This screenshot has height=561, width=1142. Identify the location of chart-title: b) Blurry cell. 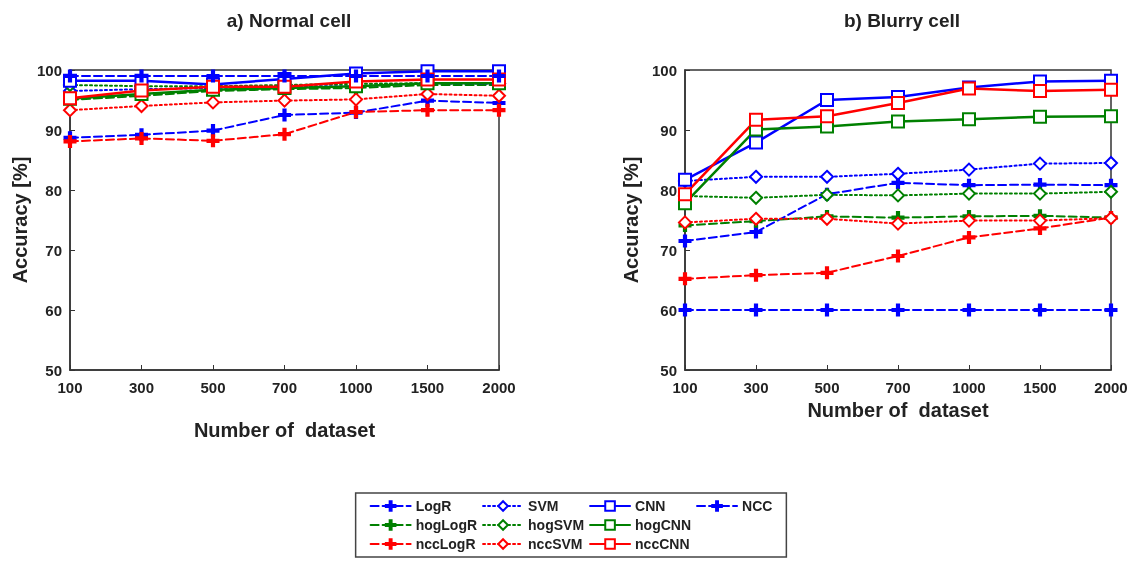
(902, 20).